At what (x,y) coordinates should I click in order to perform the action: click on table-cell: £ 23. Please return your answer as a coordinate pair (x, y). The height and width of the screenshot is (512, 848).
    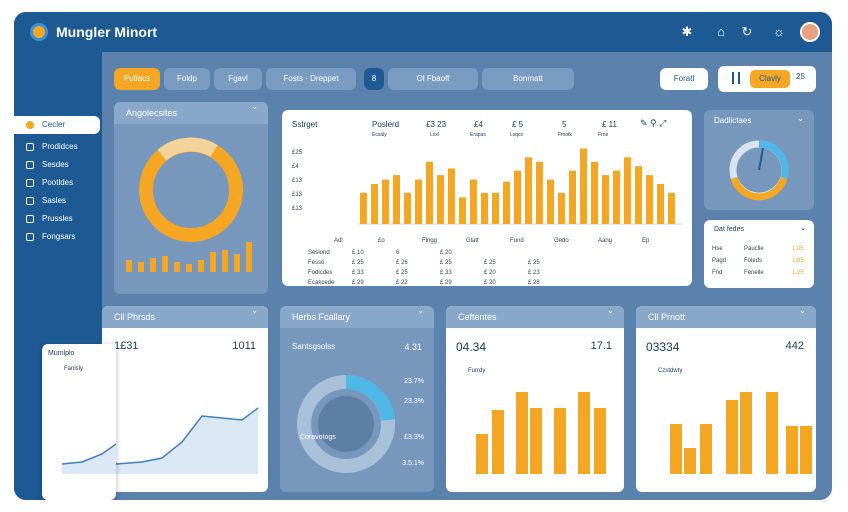
    Looking at the image, I should click on (534, 273).